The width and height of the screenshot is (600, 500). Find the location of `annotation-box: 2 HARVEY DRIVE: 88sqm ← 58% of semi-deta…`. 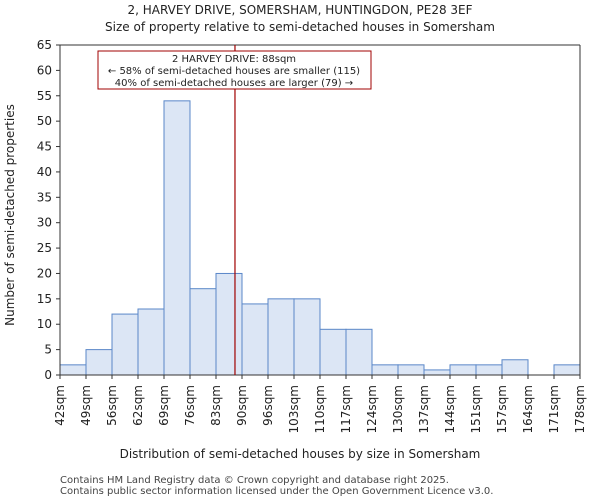

annotation-box: 2 HARVEY DRIVE: 88sqm ← 58% of semi-deta… is located at coordinates (234, 70).